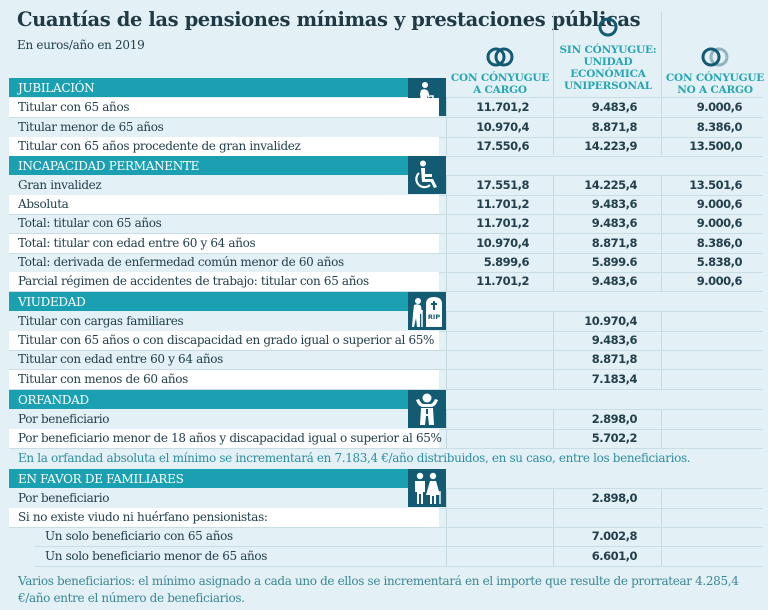 The height and width of the screenshot is (610, 768). Describe the element at coordinates (715, 90) in the screenshot. I see `column-header-label-line: NO A CARGO` at that location.